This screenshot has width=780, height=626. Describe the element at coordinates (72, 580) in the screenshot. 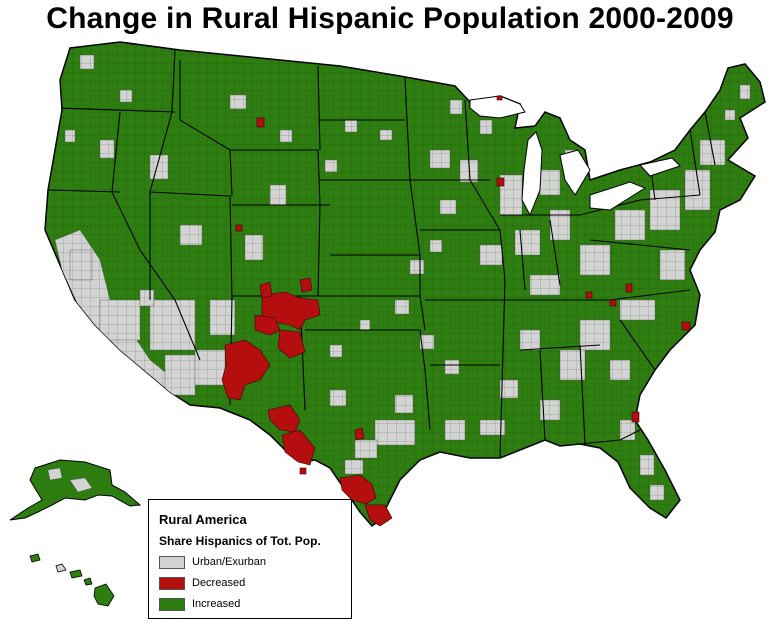

I see `hawaii` at that location.